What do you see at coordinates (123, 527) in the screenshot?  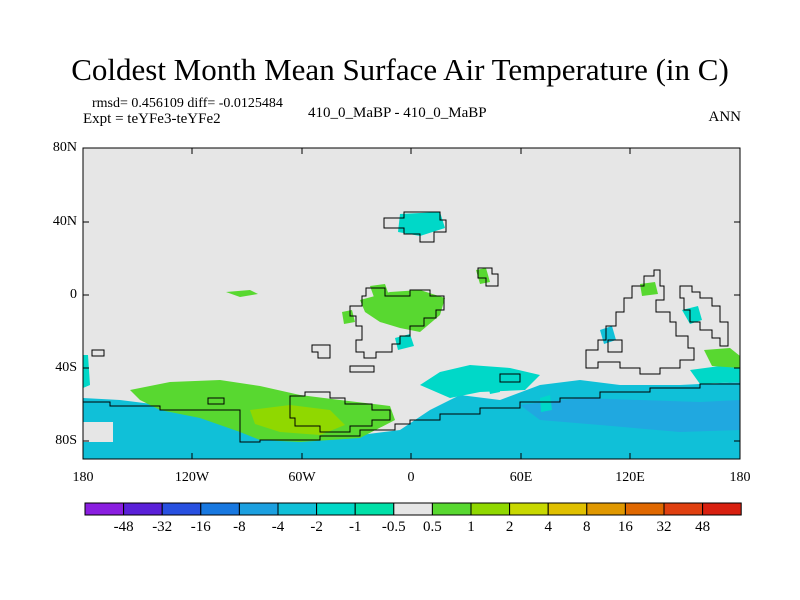 I see `legend-label-0: -48` at bounding box center [123, 527].